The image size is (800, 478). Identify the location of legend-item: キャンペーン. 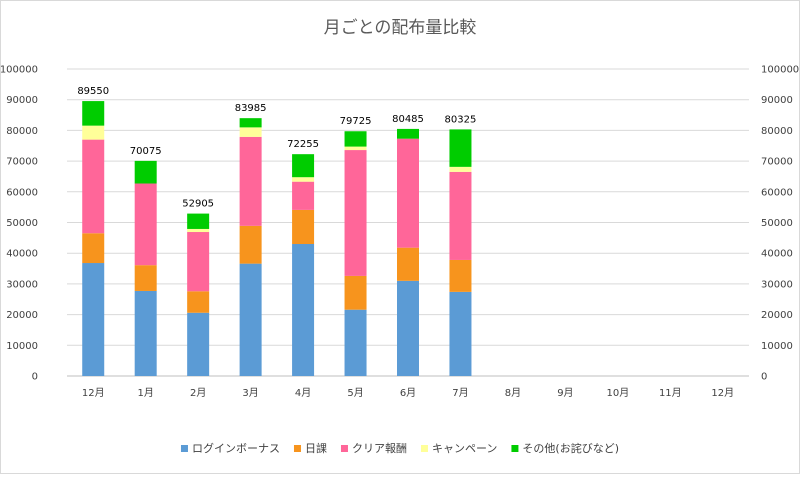
(458, 448).